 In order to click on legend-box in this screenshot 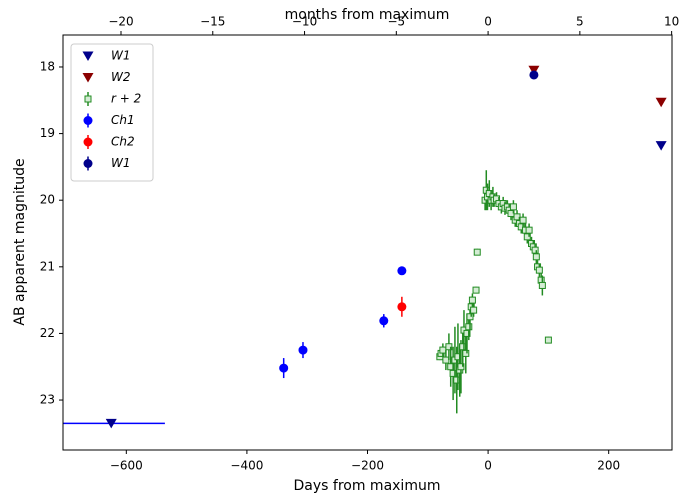, I will do `click(112, 112)`.